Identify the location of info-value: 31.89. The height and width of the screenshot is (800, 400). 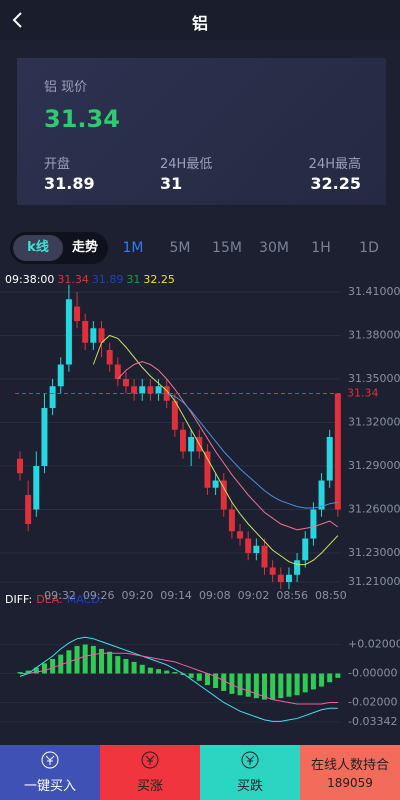
(108, 279).